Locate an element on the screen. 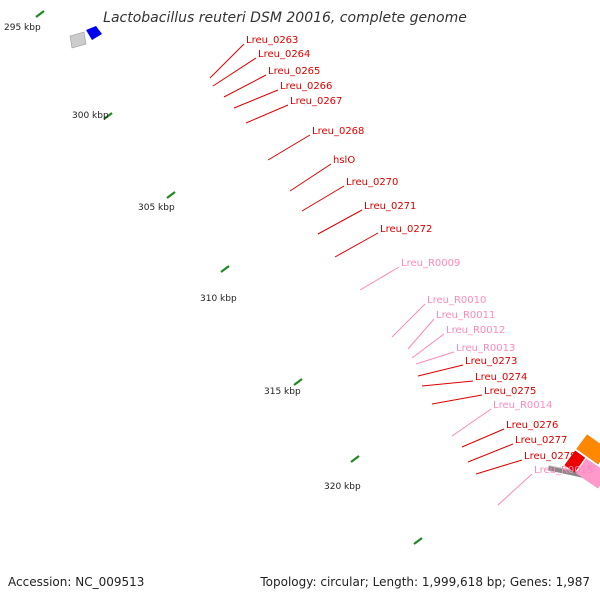 This screenshot has width=600, height=600. gene-label: Lreu_R0012 is located at coordinates (475, 330).